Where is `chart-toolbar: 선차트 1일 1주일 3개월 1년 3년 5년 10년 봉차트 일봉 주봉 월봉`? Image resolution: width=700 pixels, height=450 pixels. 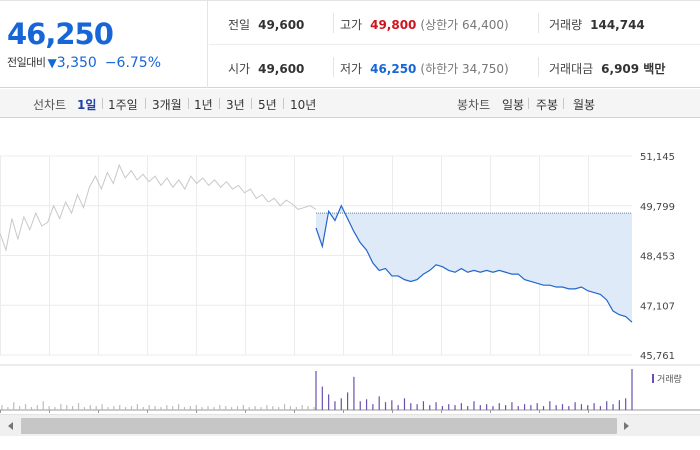
chart-toolbar: 선차트 1일 1주일 3개월 1년 3년 5년 10년 봉차트 일봉 주봉 월봉 is located at coordinates (350, 103).